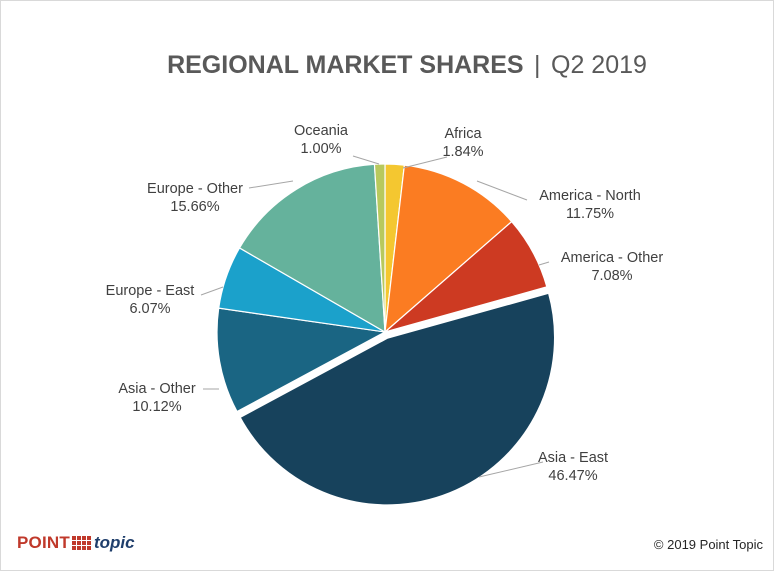 This screenshot has height=571, width=774. What do you see at coordinates (312, 248) in the screenshot?
I see `pie-slice-europe-other` at bounding box center [312, 248].